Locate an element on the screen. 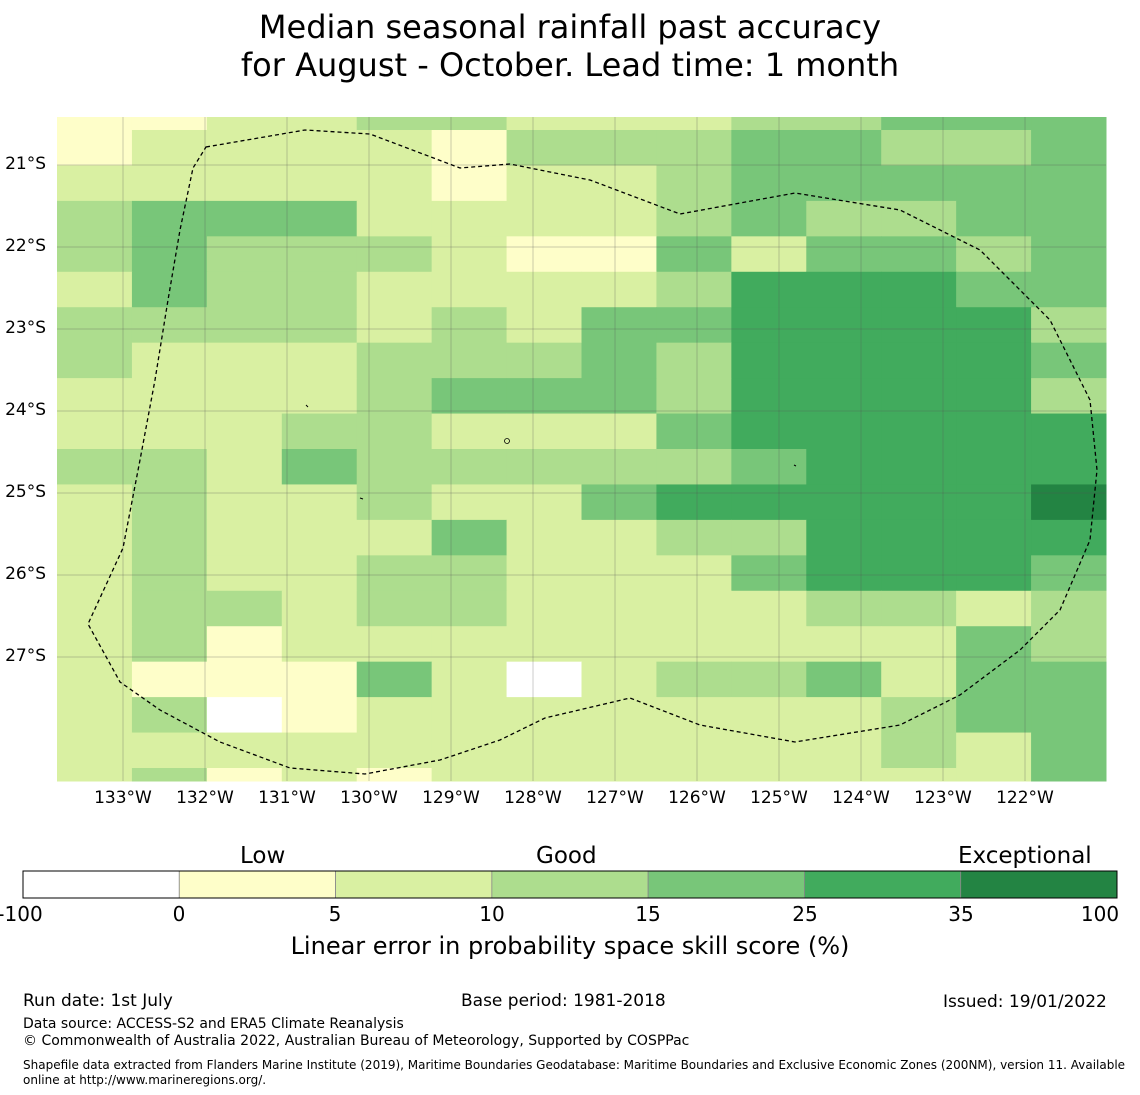 The width and height of the screenshot is (1140, 1095). lat-label-22s: 22°S is located at coordinates (25, 246).